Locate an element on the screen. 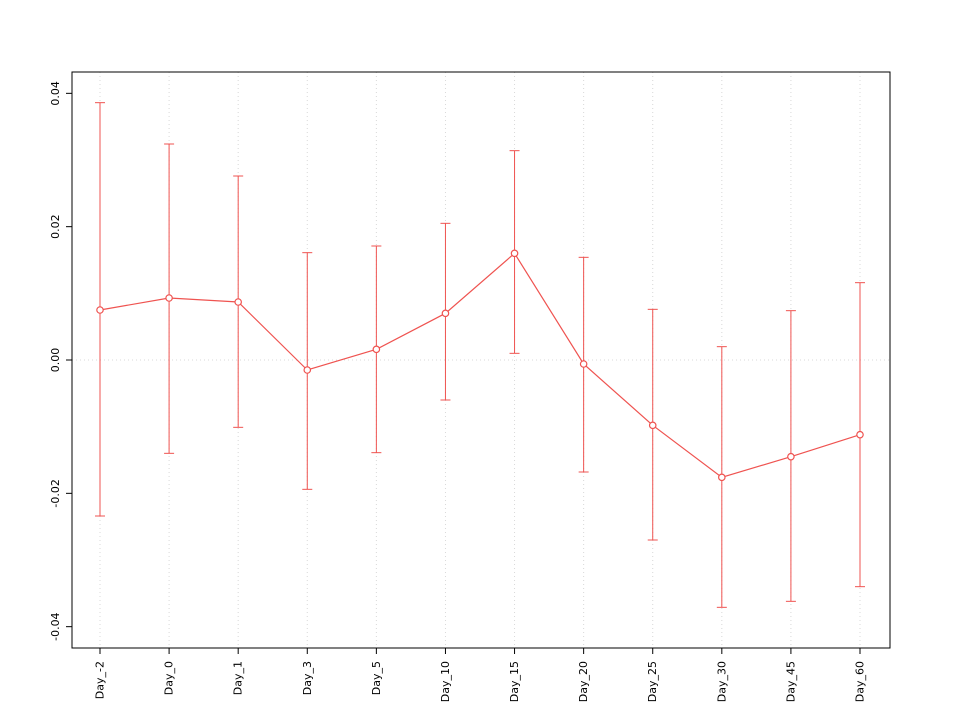  x-tick-label: Day_15 is located at coordinates (514, 681).